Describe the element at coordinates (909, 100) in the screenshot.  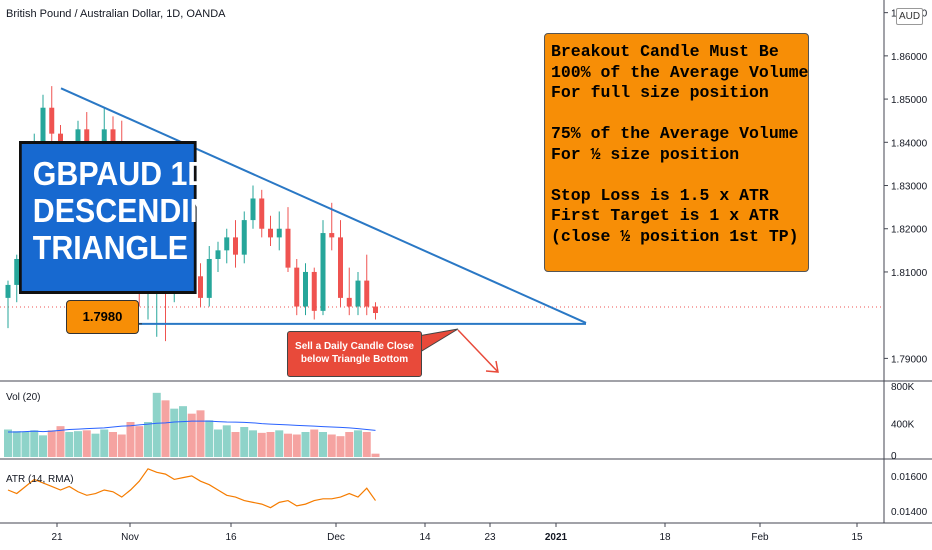
I see `price-tick-label: 1.85000` at that location.